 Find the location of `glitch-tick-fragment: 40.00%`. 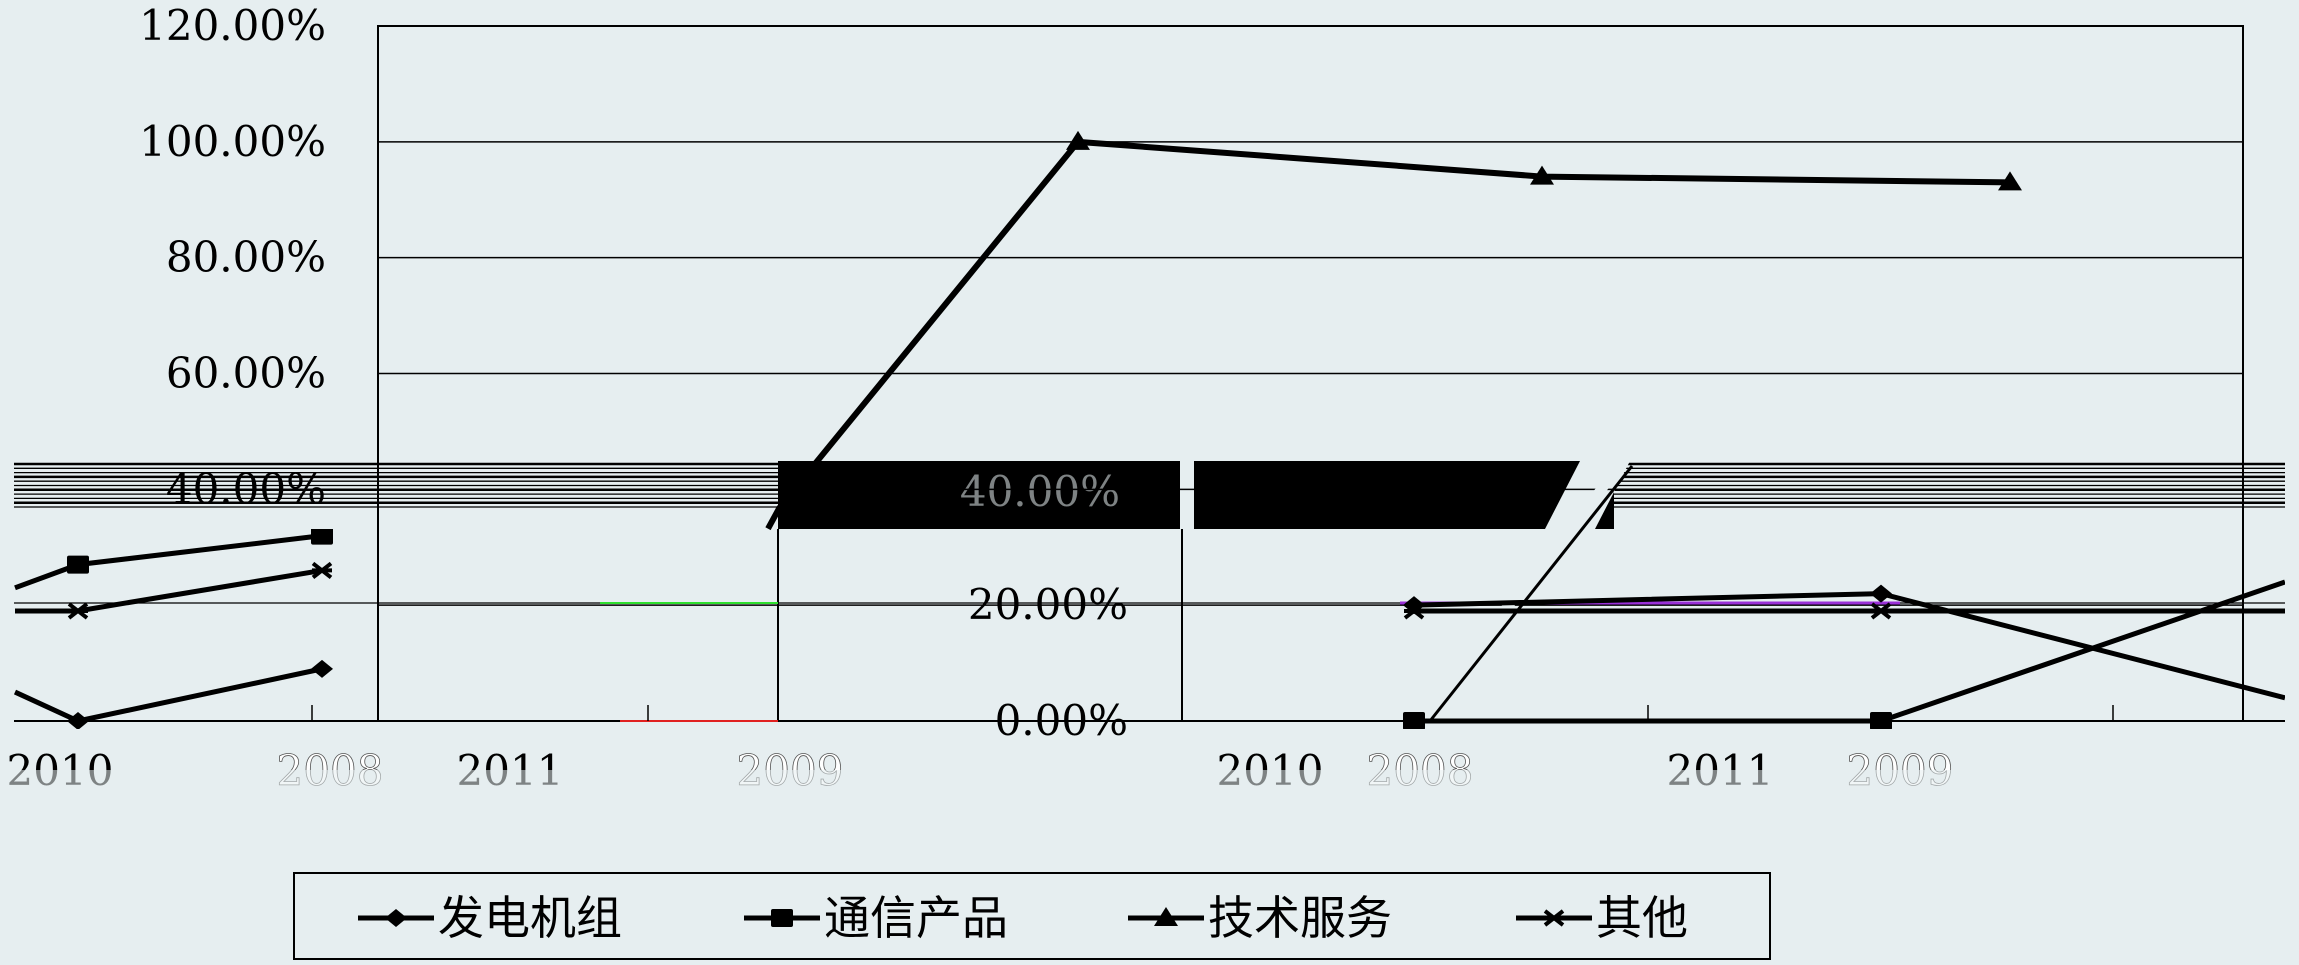

glitch-tick-fragment: 40.00% is located at coordinates (1040, 491).